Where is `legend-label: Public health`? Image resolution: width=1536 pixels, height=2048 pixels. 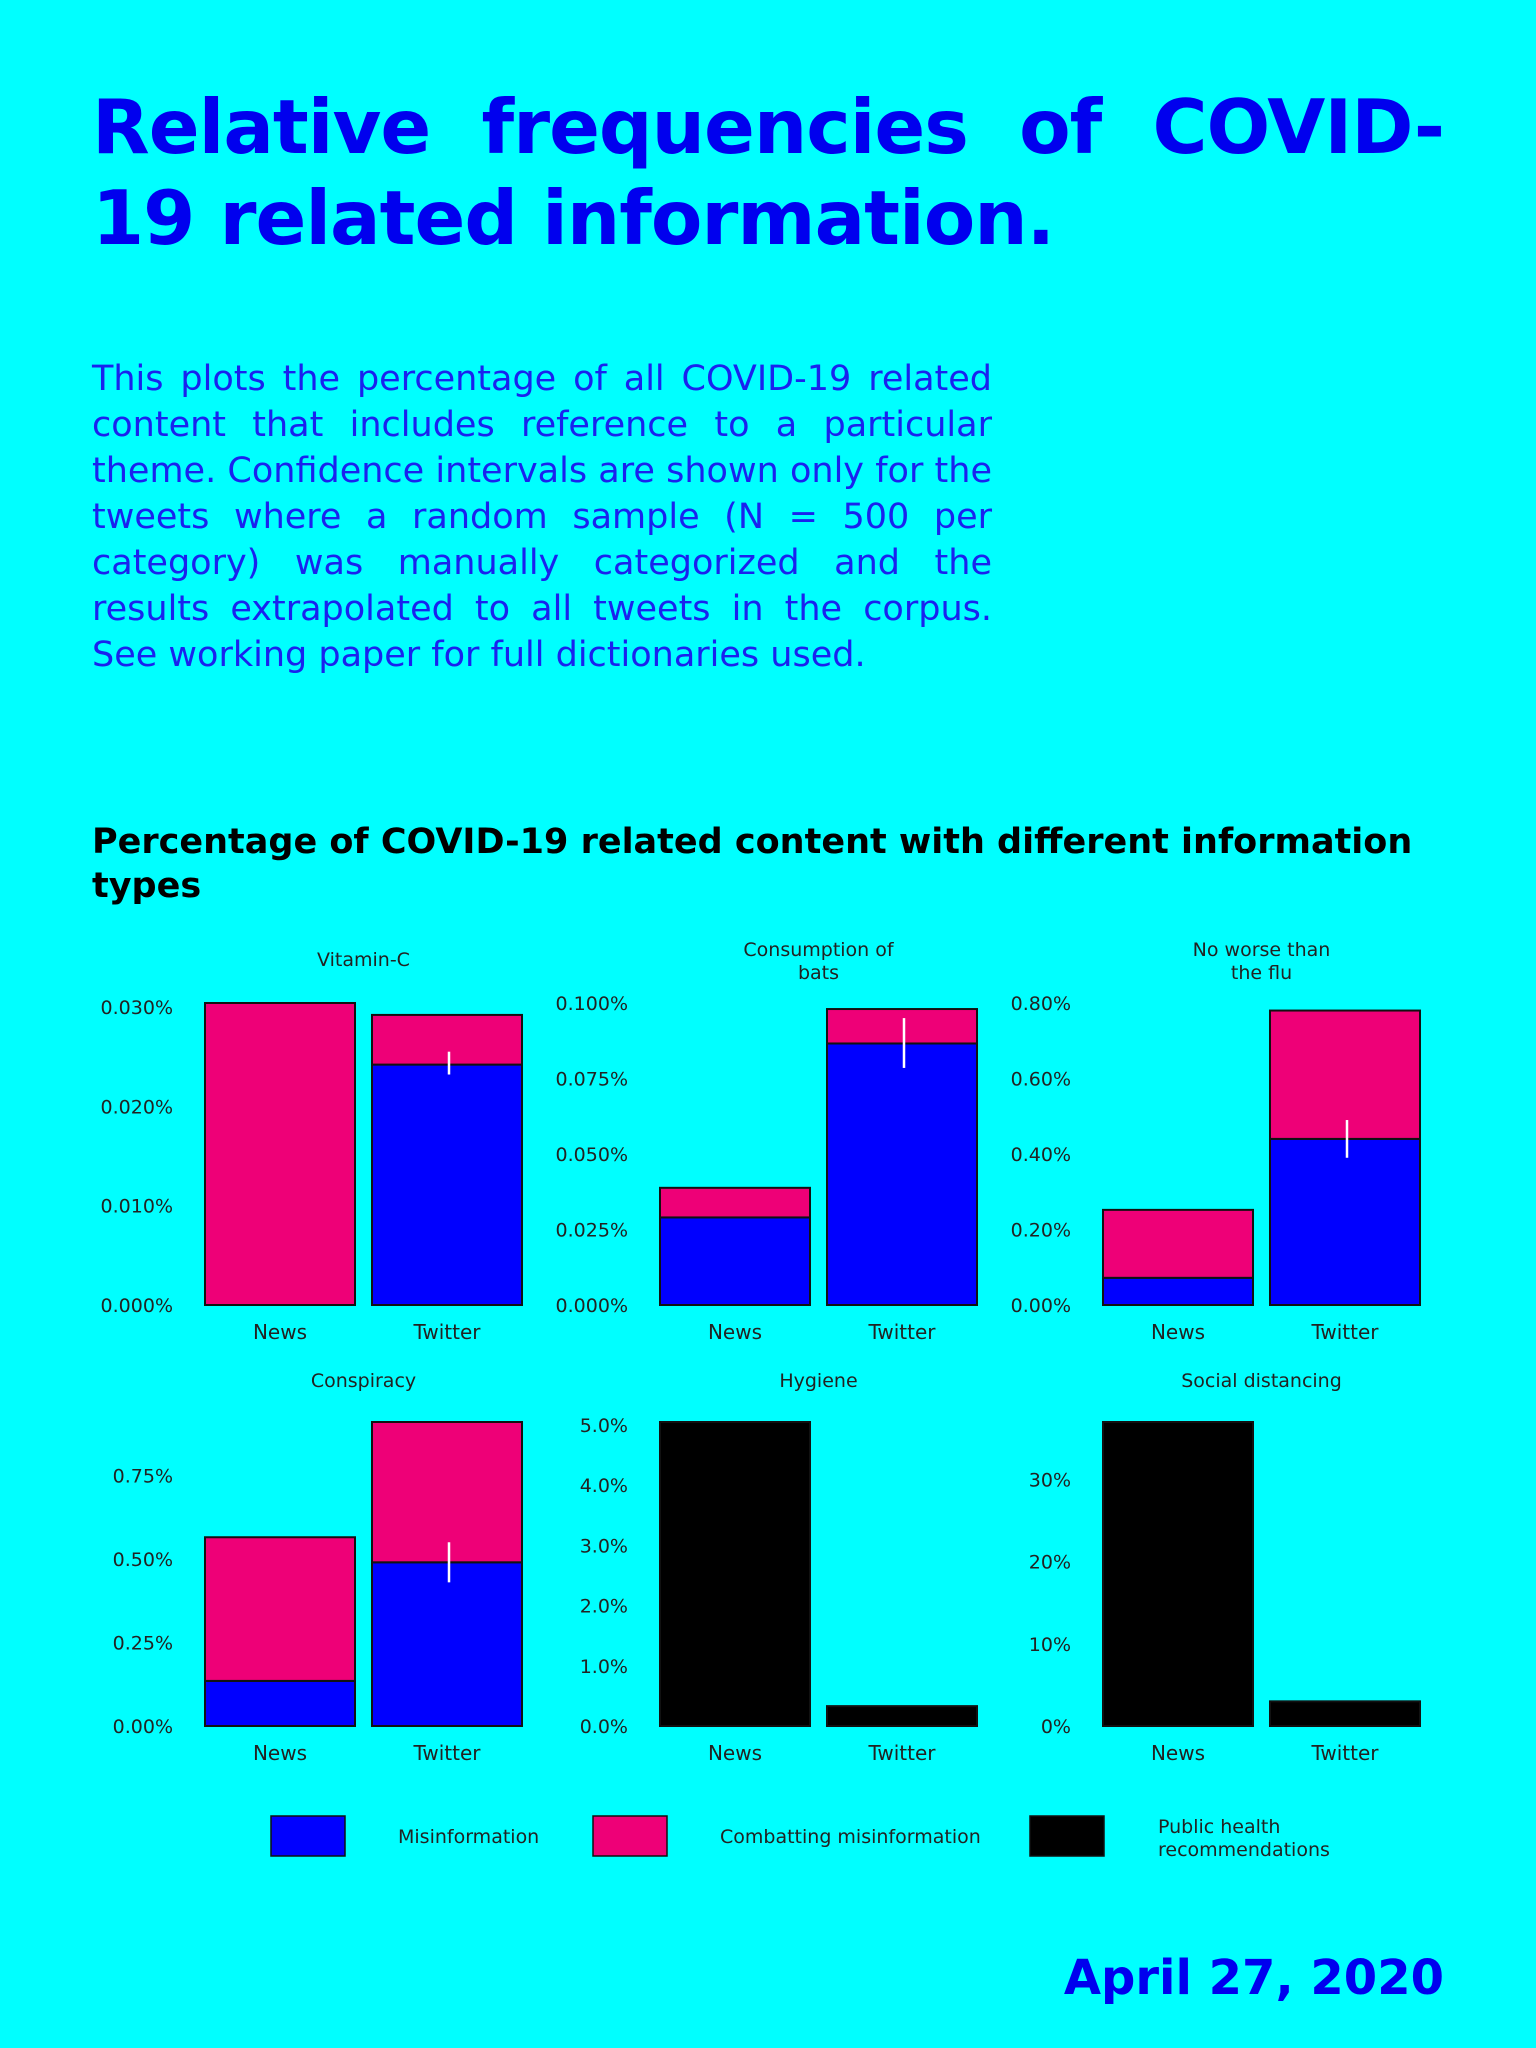
legend-label: Public health is located at coordinates (1219, 1827).